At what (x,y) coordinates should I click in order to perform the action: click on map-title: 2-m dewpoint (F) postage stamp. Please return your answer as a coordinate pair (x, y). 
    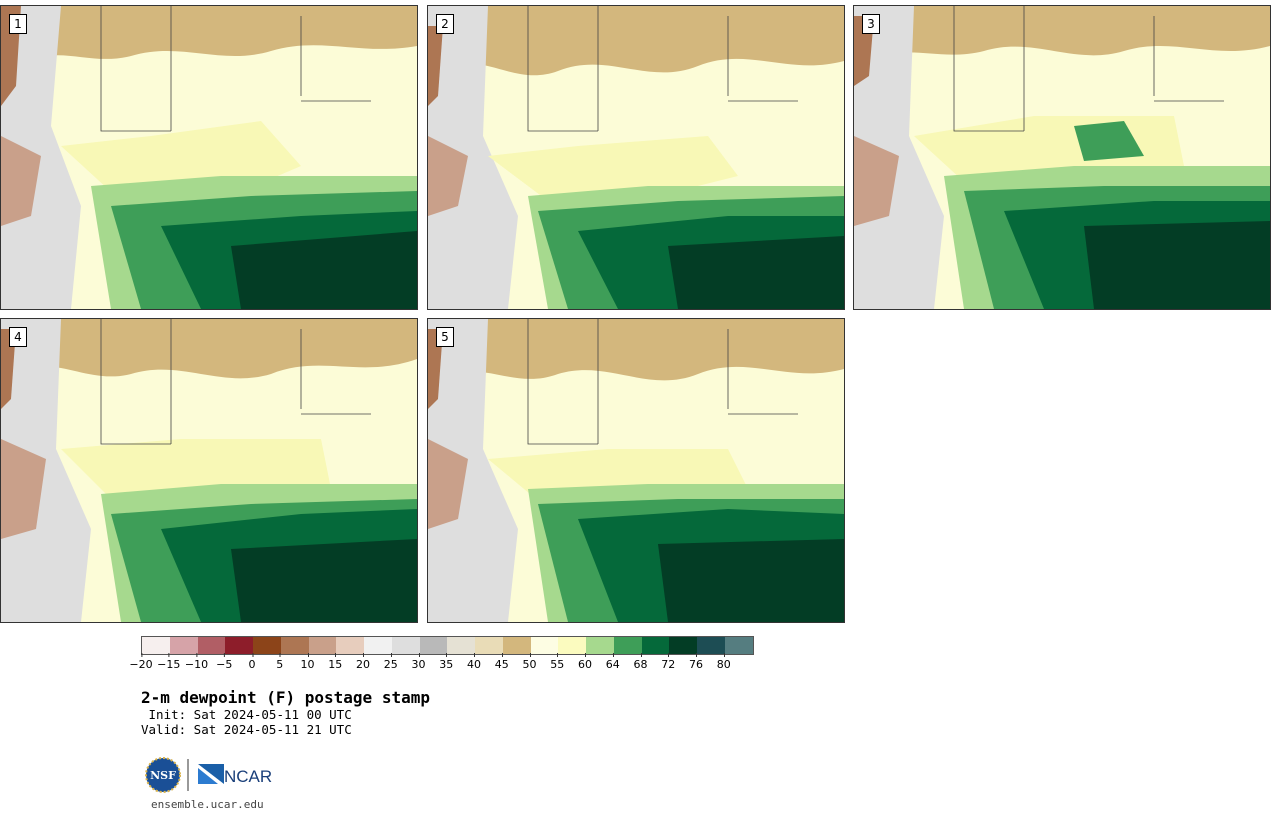
    Looking at the image, I should click on (285, 697).